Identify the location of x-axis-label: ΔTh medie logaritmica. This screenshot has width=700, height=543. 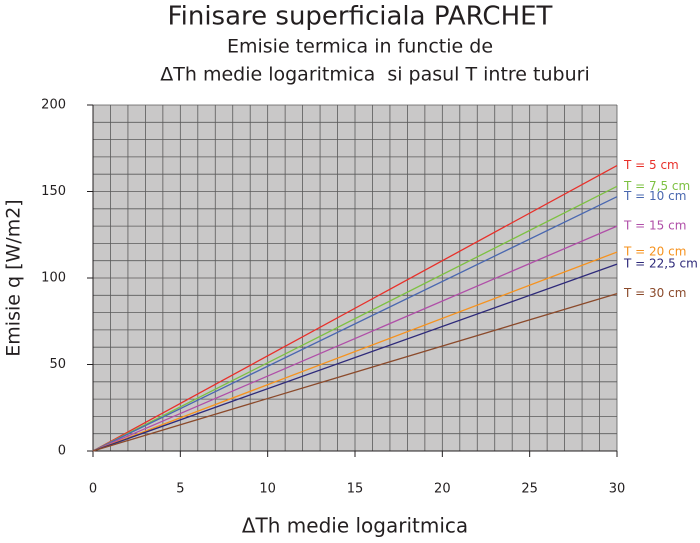
(355, 526).